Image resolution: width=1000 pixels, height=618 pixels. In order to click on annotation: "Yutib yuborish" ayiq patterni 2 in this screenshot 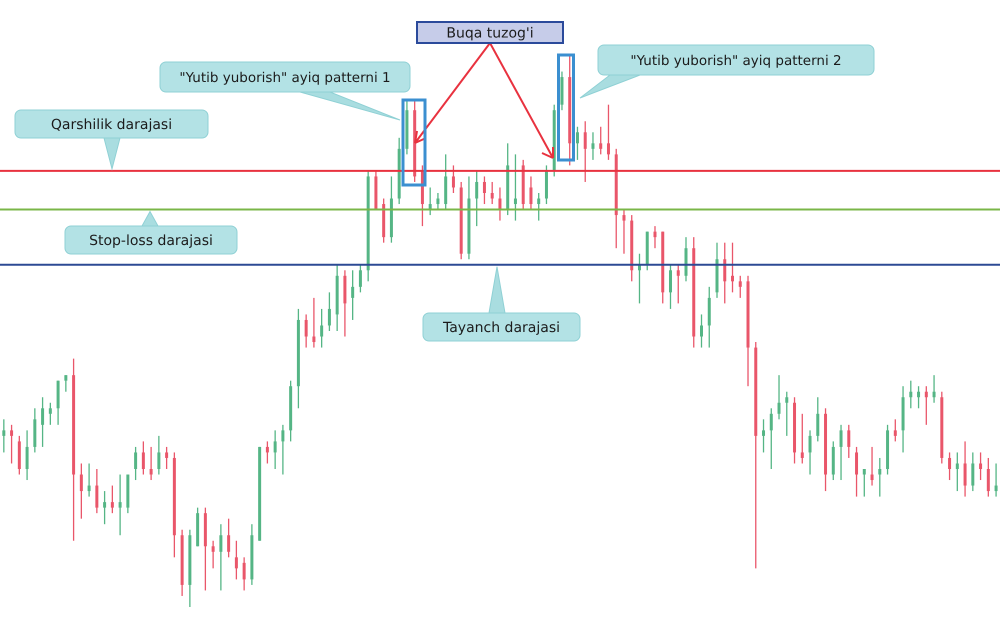, I will do `click(736, 61)`.